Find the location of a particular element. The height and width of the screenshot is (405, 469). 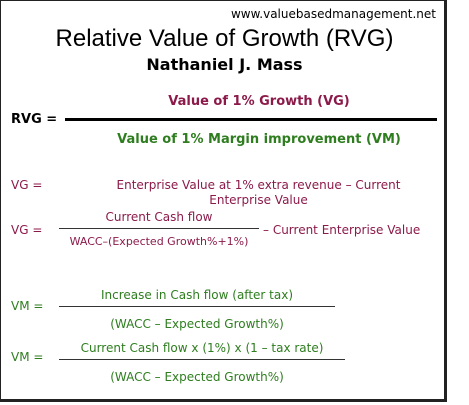

vm2-fraction-bar is located at coordinates (202, 359).